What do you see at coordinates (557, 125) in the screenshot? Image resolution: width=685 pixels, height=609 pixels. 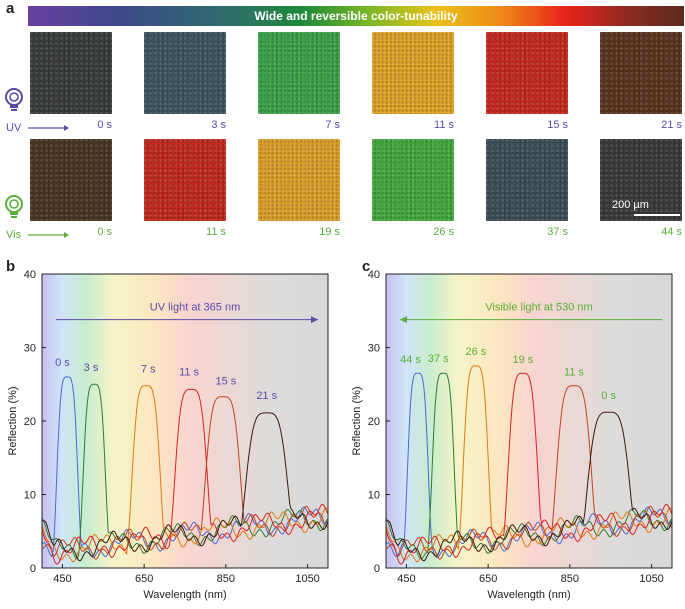 I see `uv-time-label: 15 s` at bounding box center [557, 125].